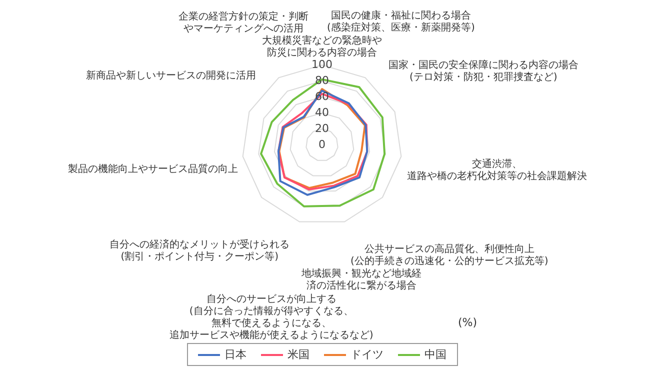 The height and width of the screenshot is (369, 658). I want to click on spoke-label: 企業の経営方針の策定・判断やマーケティングへの活用, so click(243, 22).